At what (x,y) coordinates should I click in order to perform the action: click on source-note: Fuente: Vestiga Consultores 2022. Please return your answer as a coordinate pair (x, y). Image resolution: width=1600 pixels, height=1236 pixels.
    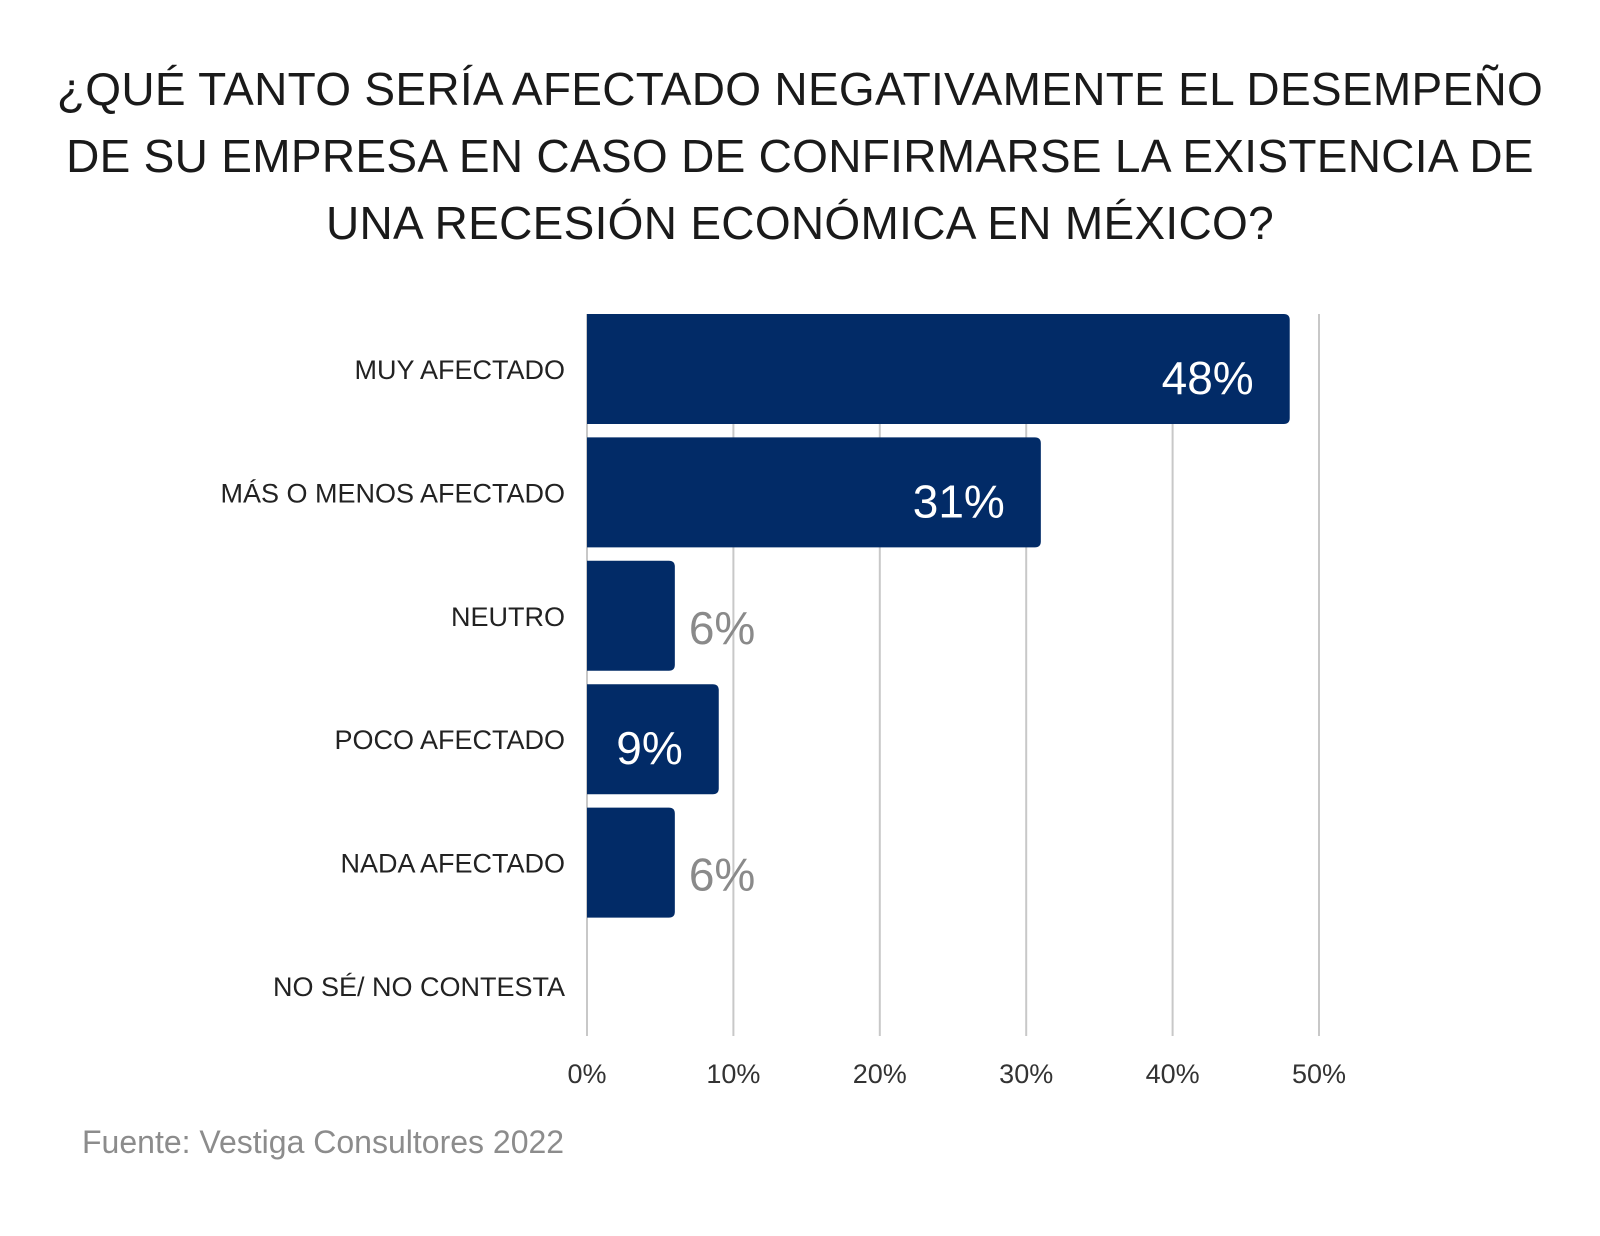
    Looking at the image, I should click on (323, 1142).